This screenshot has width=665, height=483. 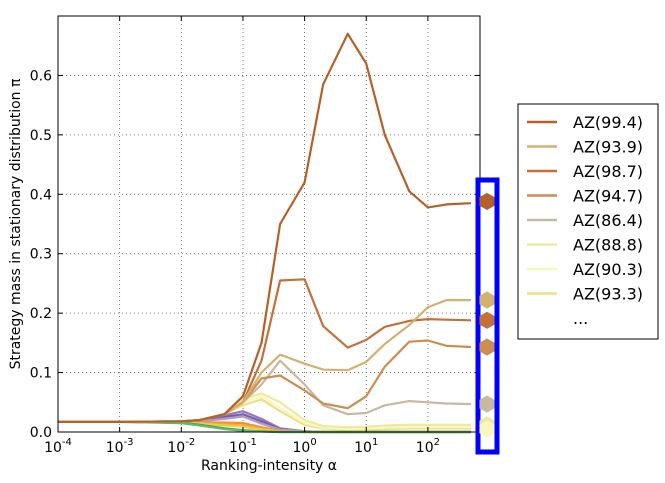 I want to click on legend-entry-label: AZ(99.4), so click(x=608, y=122).